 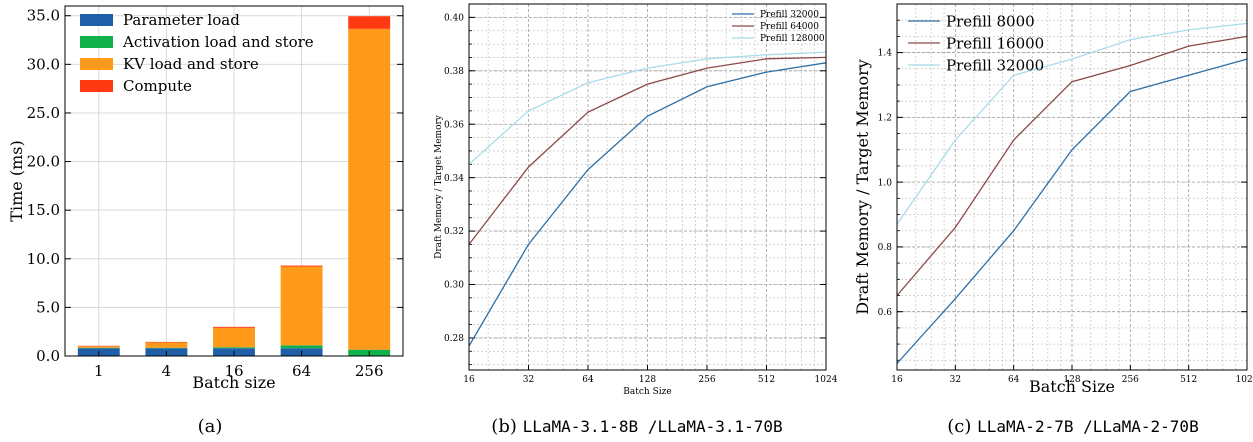 I want to click on y-axis-label: Time (ms), so click(x=16, y=180).